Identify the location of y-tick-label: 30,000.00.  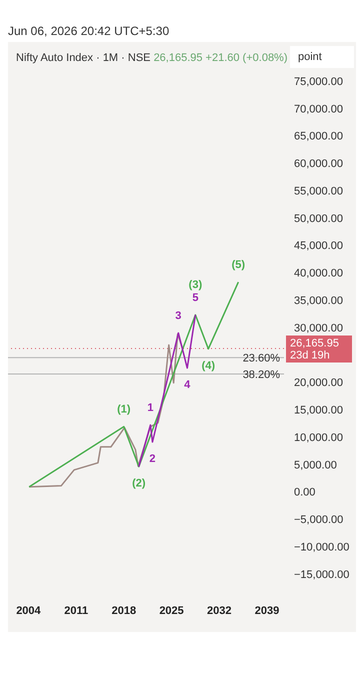
(318, 328).